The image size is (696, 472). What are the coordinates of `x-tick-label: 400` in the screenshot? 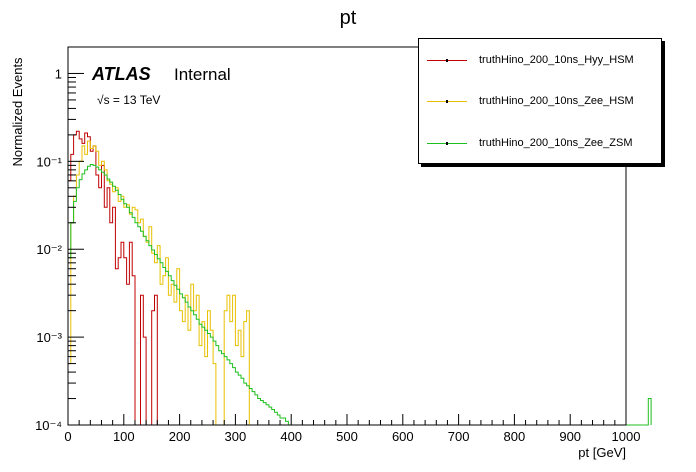 It's located at (291, 436).